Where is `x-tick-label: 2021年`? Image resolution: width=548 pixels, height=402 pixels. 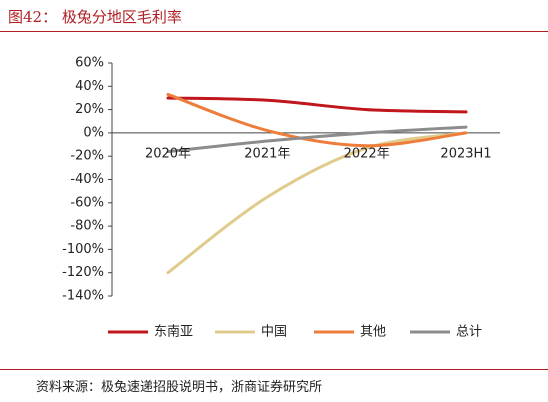
x-tick-label: 2021年 is located at coordinates (267, 154).